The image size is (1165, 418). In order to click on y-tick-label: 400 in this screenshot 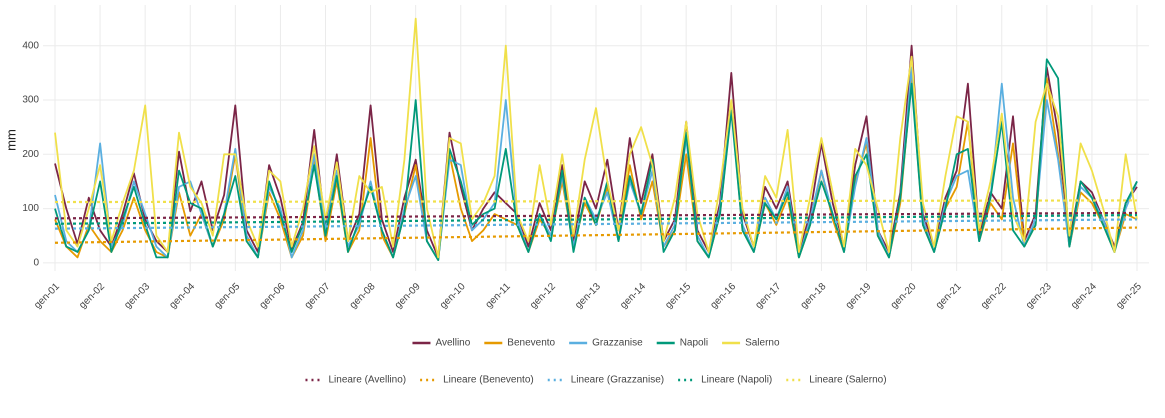, I will do `click(30, 45)`.